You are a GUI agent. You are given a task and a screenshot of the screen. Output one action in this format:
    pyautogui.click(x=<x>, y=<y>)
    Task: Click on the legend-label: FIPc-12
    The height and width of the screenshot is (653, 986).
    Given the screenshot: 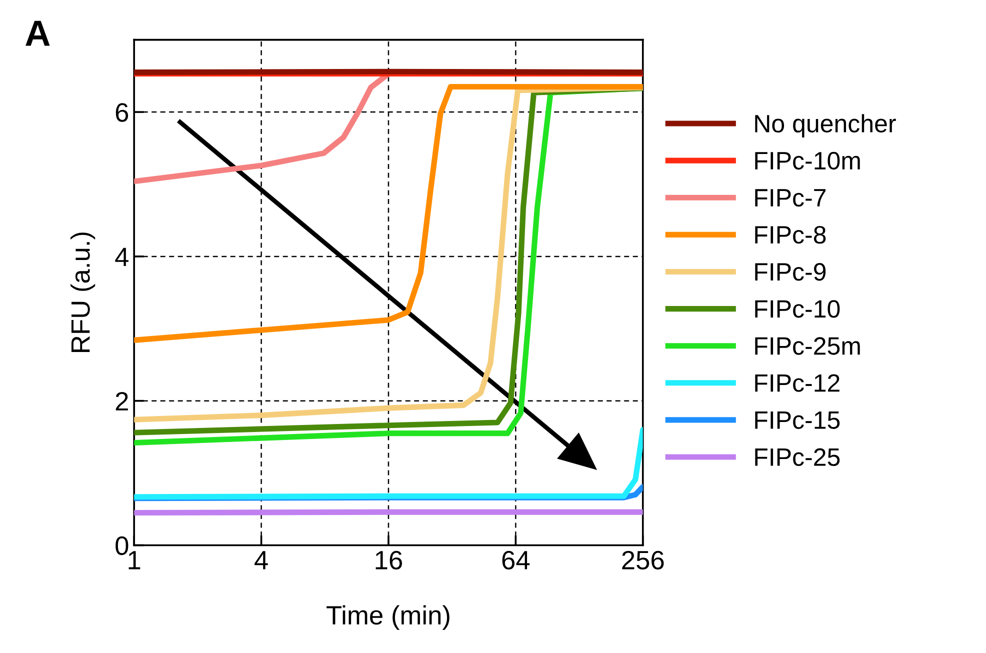 What is the action you would take?
    pyautogui.click(x=797, y=383)
    